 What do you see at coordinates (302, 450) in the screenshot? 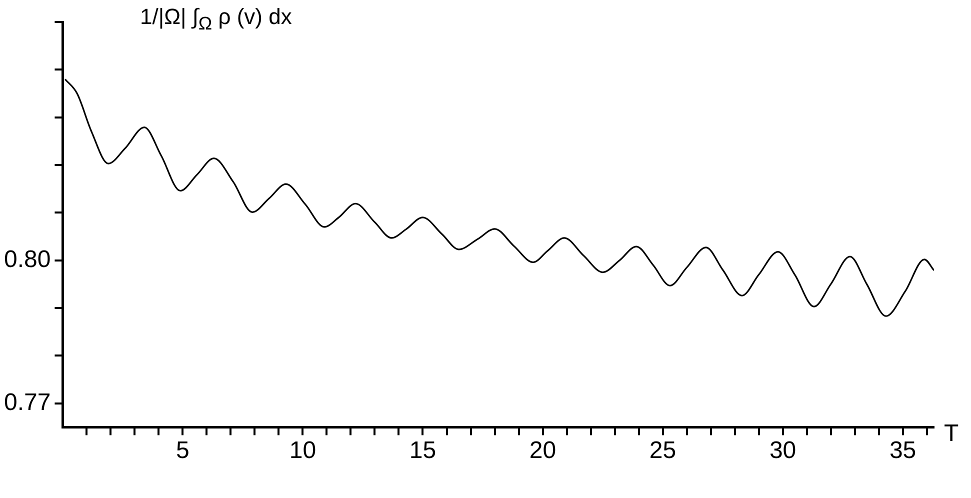
I see `x-tick-label: 10` at bounding box center [302, 450].